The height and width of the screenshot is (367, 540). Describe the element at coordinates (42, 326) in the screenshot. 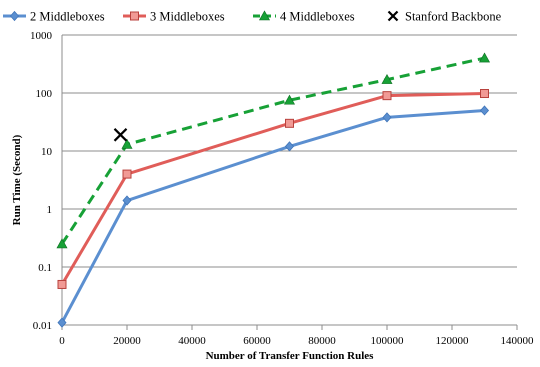

I see `y-tick-label: 0.01` at that location.